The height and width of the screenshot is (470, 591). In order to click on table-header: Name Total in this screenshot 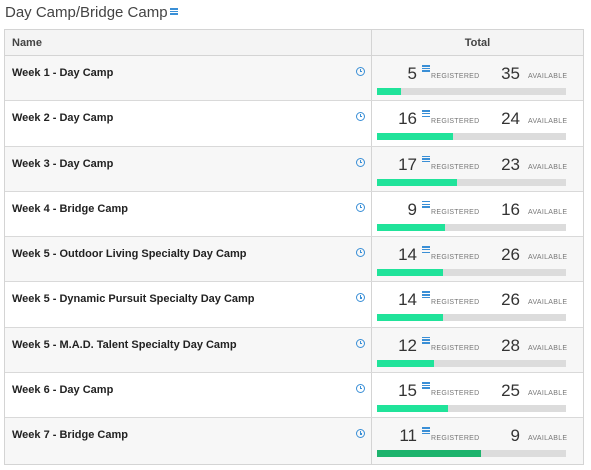, I will do `click(294, 43)`.